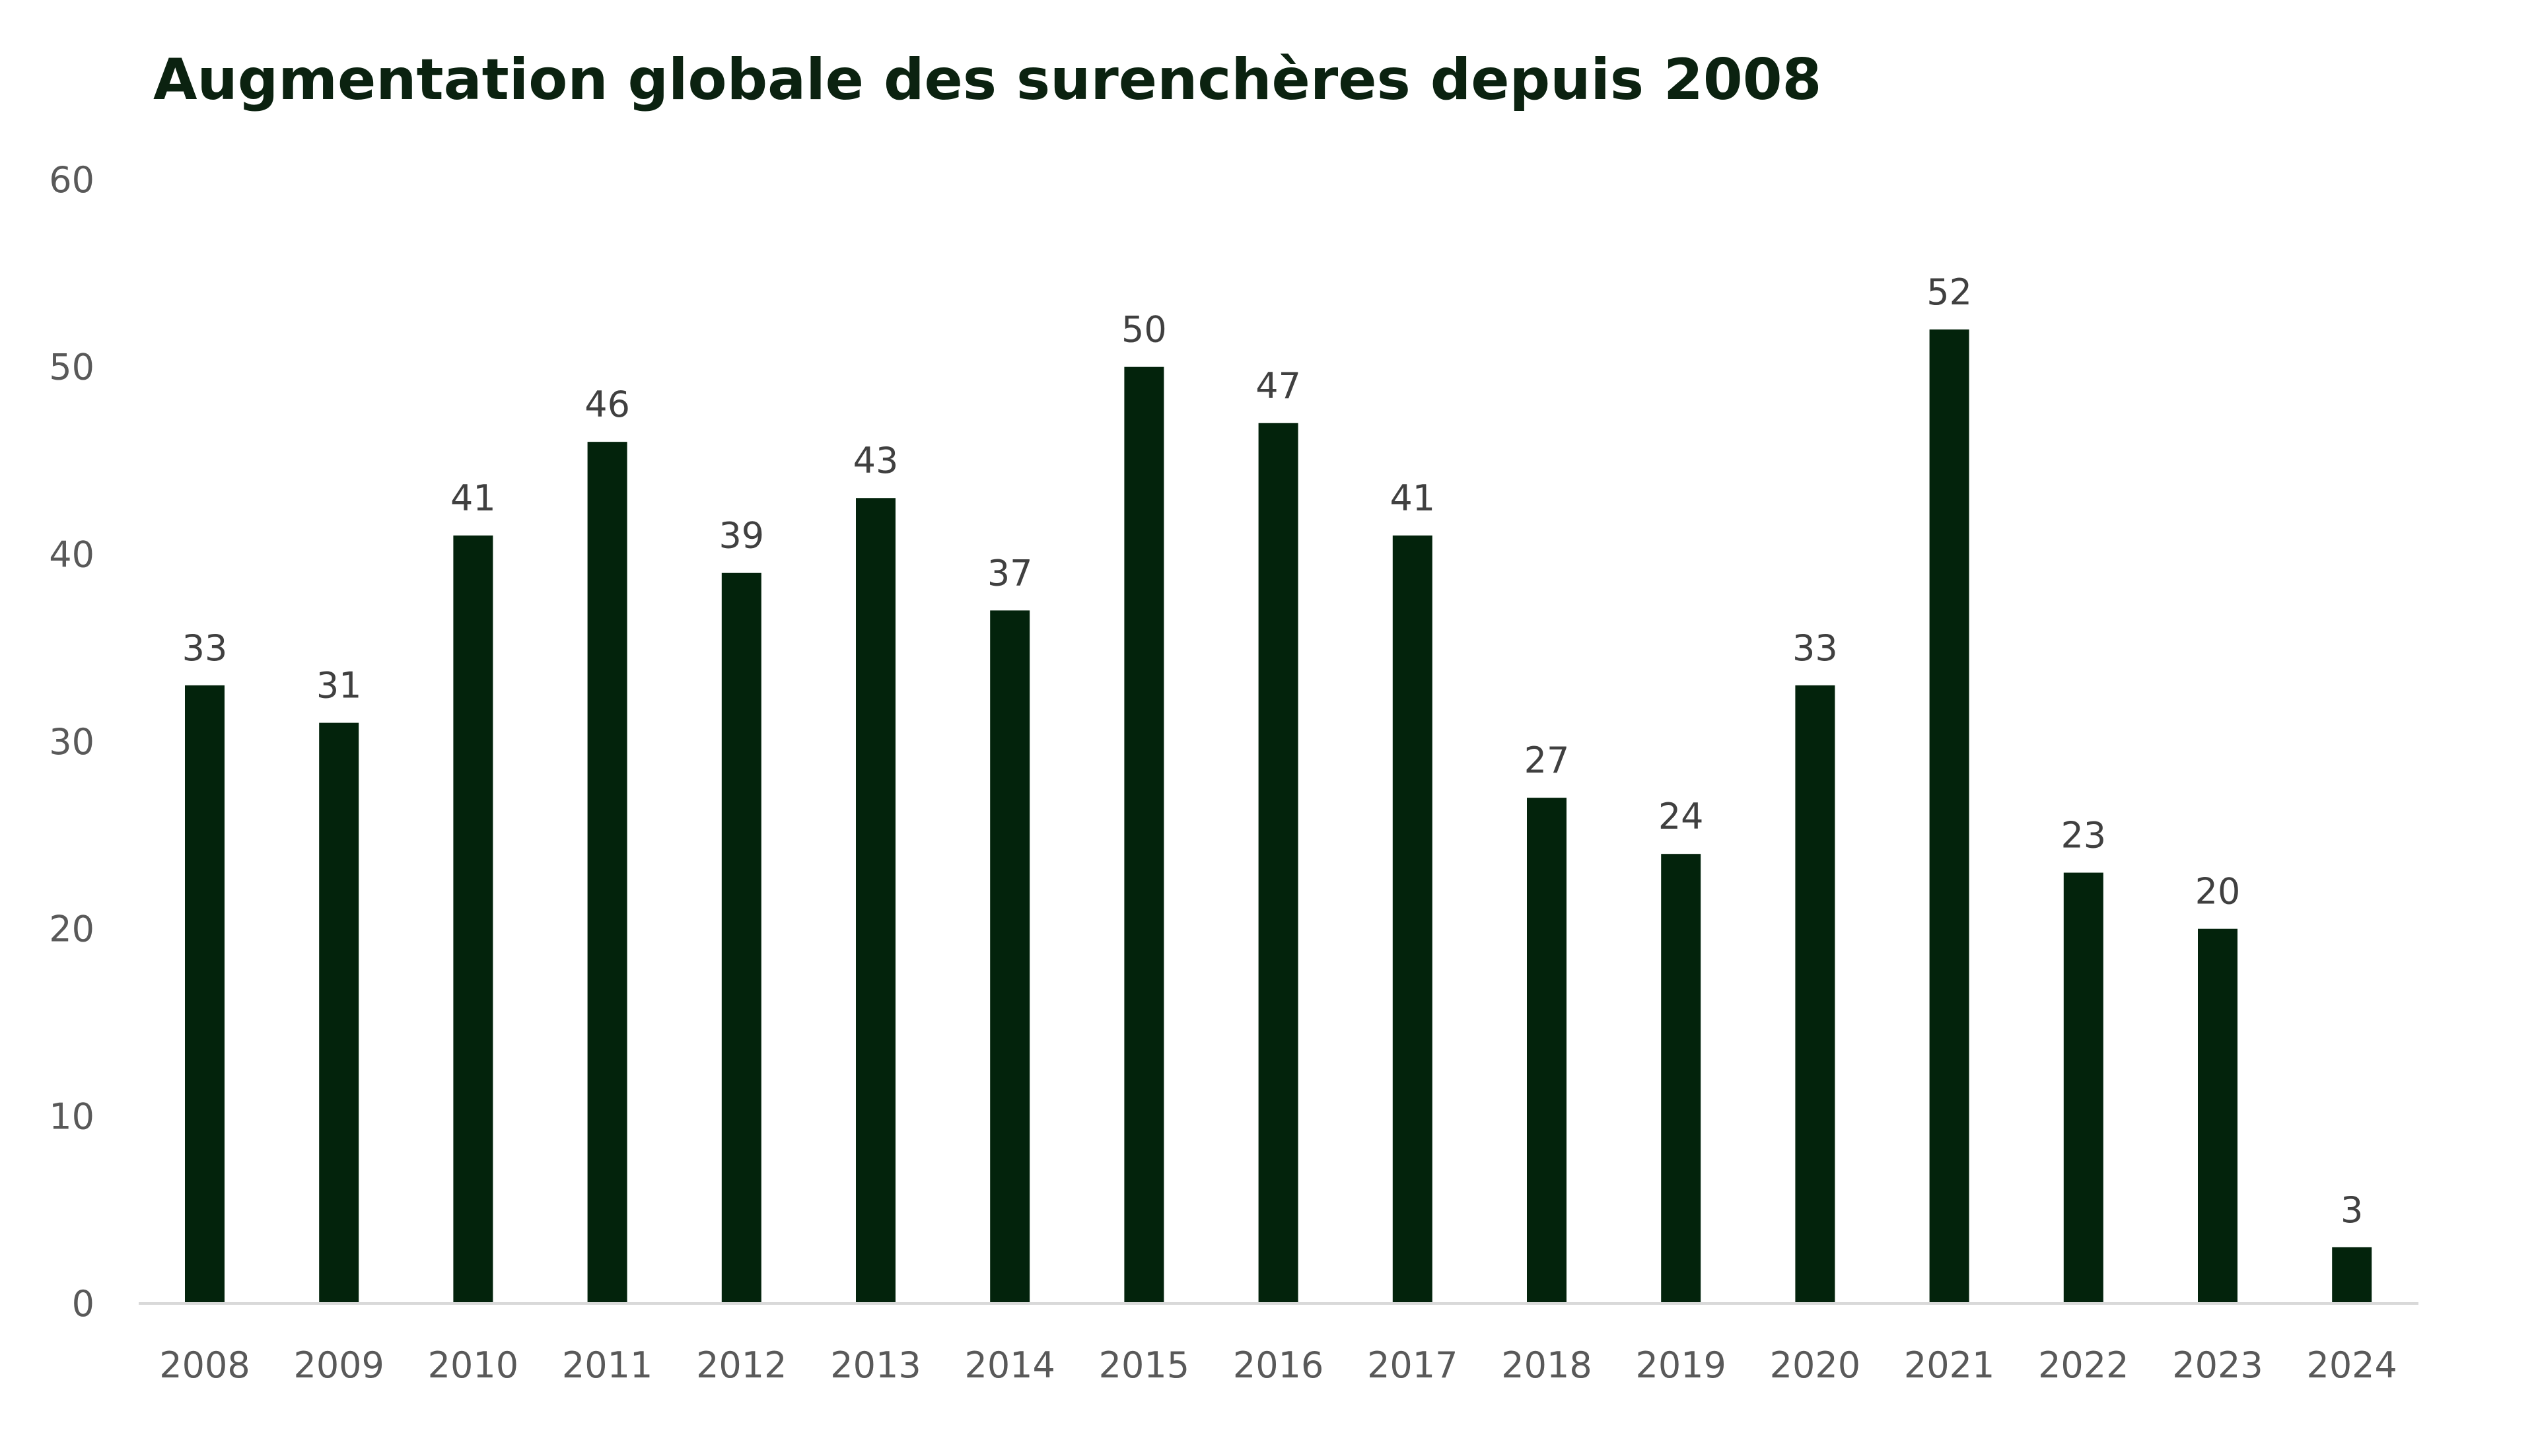 Image resolution: width=2536 pixels, height=1456 pixels. What do you see at coordinates (1681, 816) in the screenshot?
I see `data-label: 24` at bounding box center [1681, 816].